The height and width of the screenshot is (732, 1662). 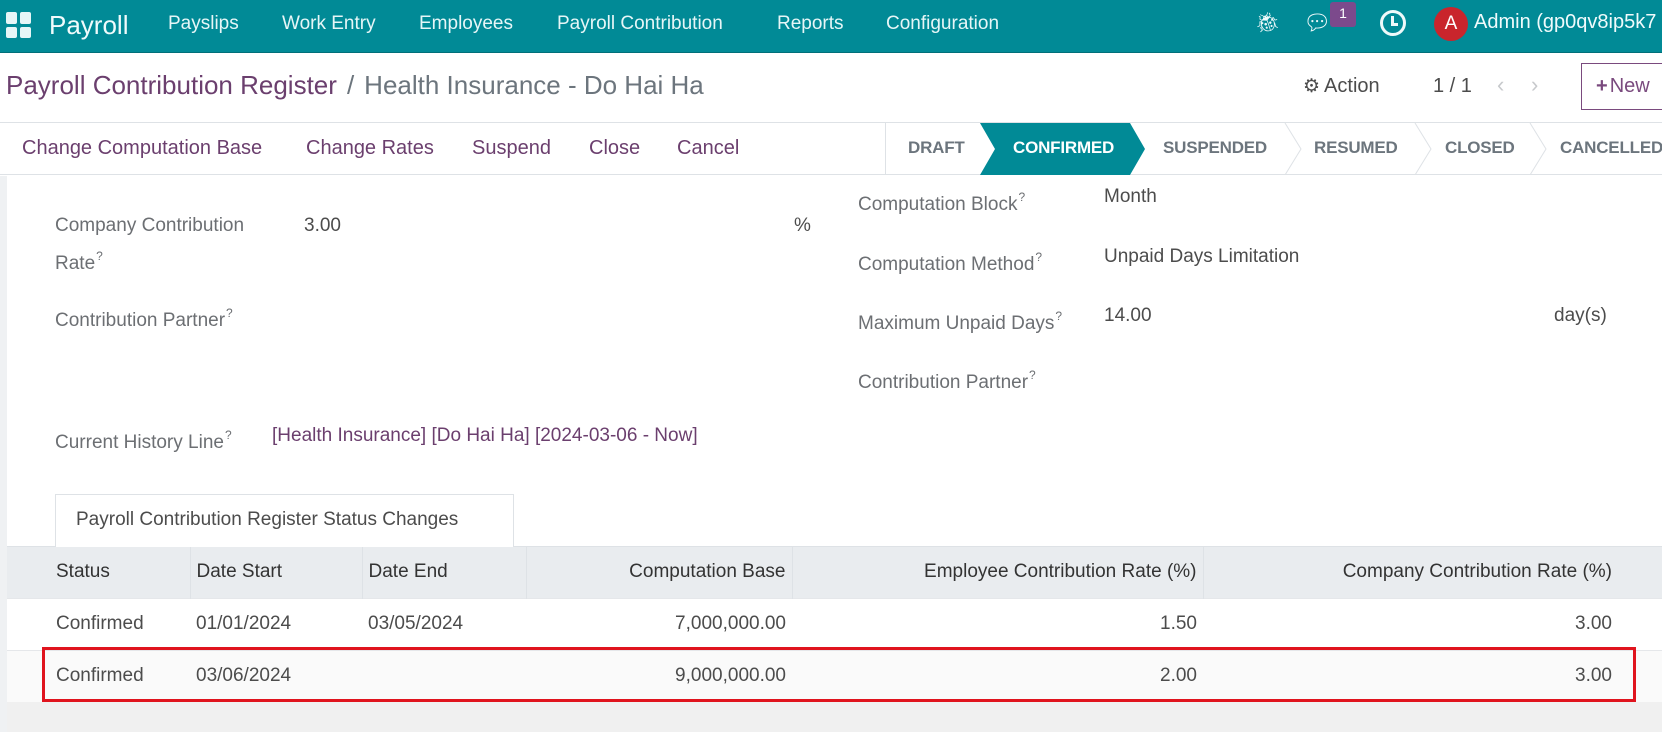 I want to click on cell-date-start: 03/06/2024, so click(x=276, y=675).